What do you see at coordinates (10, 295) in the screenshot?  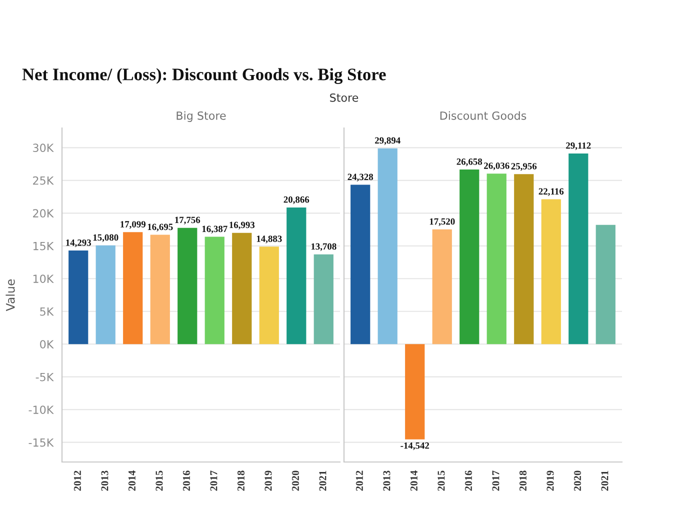 I see `y-axis-title: Value` at bounding box center [10, 295].